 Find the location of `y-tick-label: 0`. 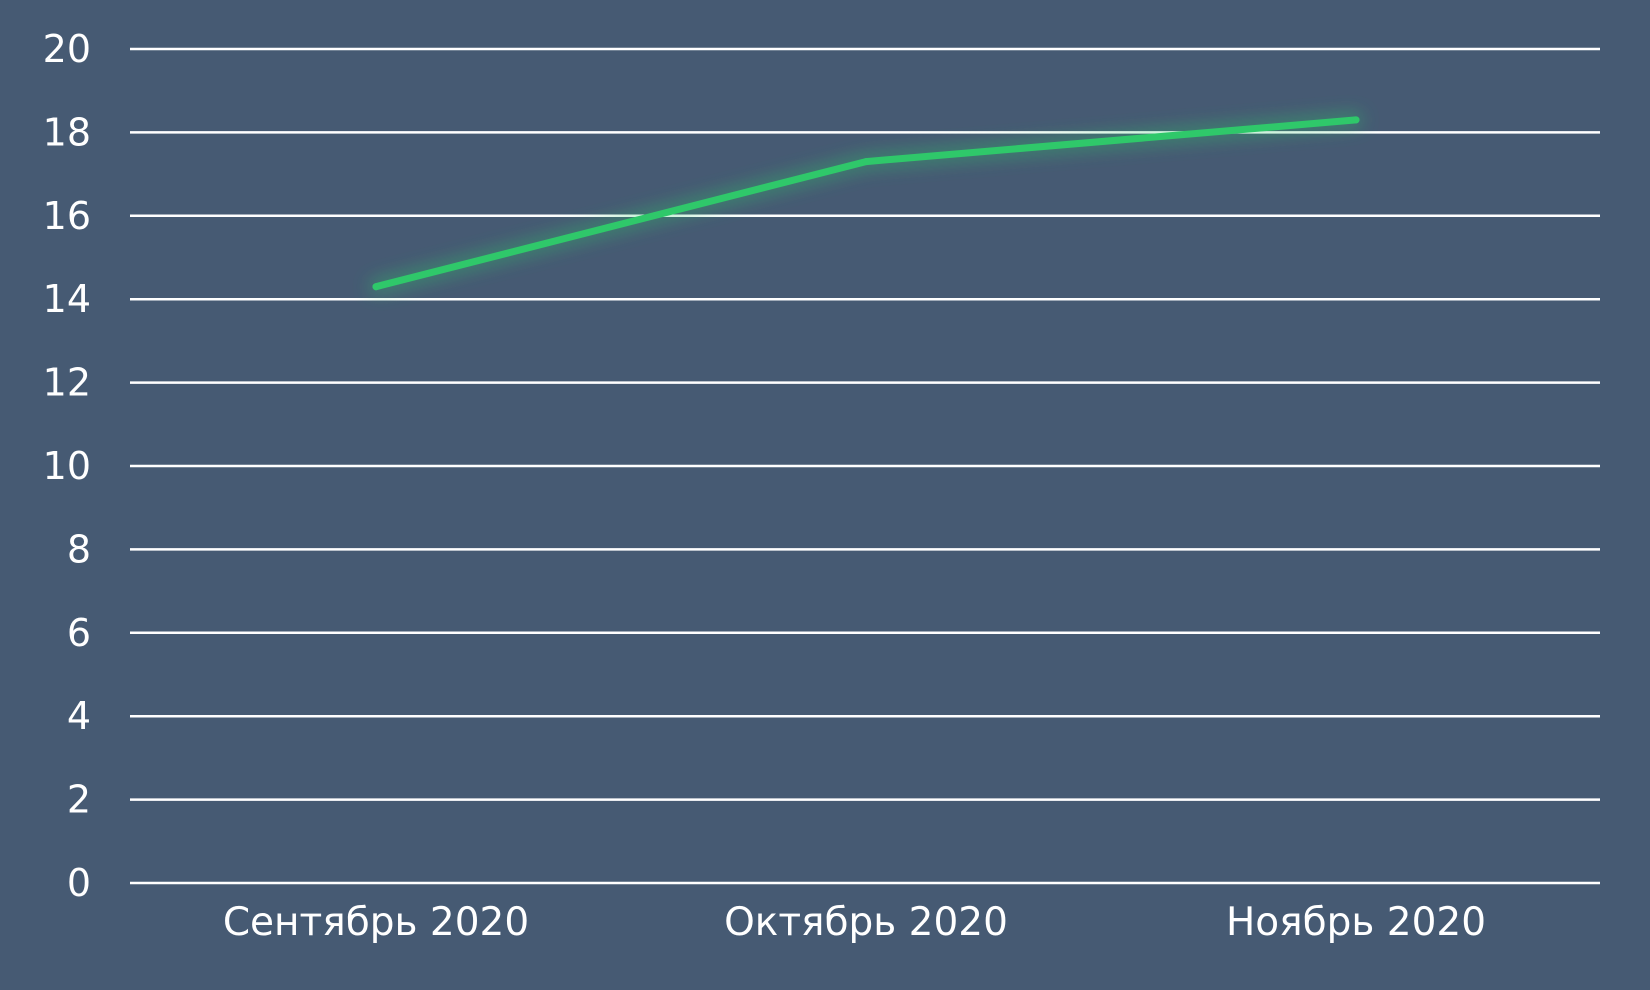

y-tick-label: 0 is located at coordinates (79, 883).